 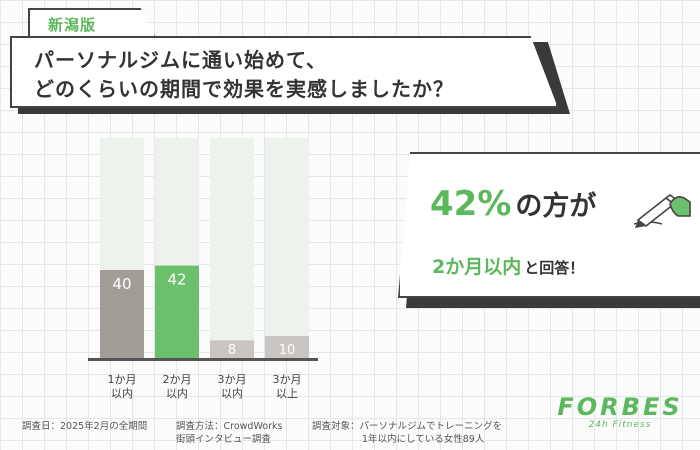 I want to click on brand-logo-main: FORBES, so click(x=620, y=407).